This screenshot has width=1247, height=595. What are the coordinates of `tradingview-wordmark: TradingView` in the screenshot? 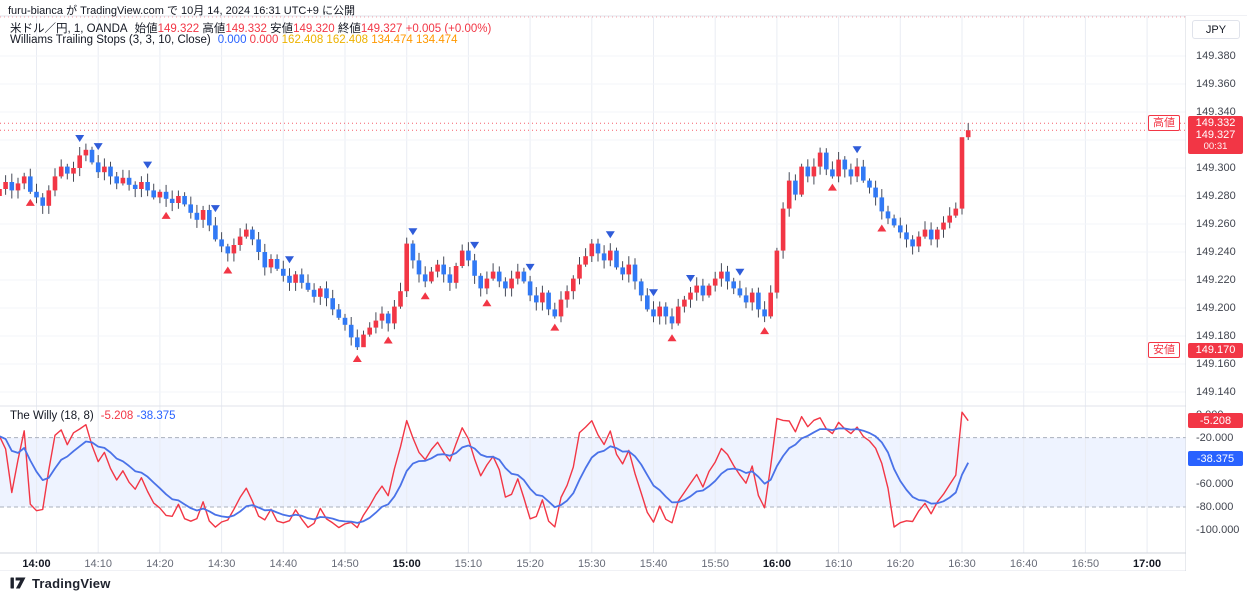 It's located at (71, 583).